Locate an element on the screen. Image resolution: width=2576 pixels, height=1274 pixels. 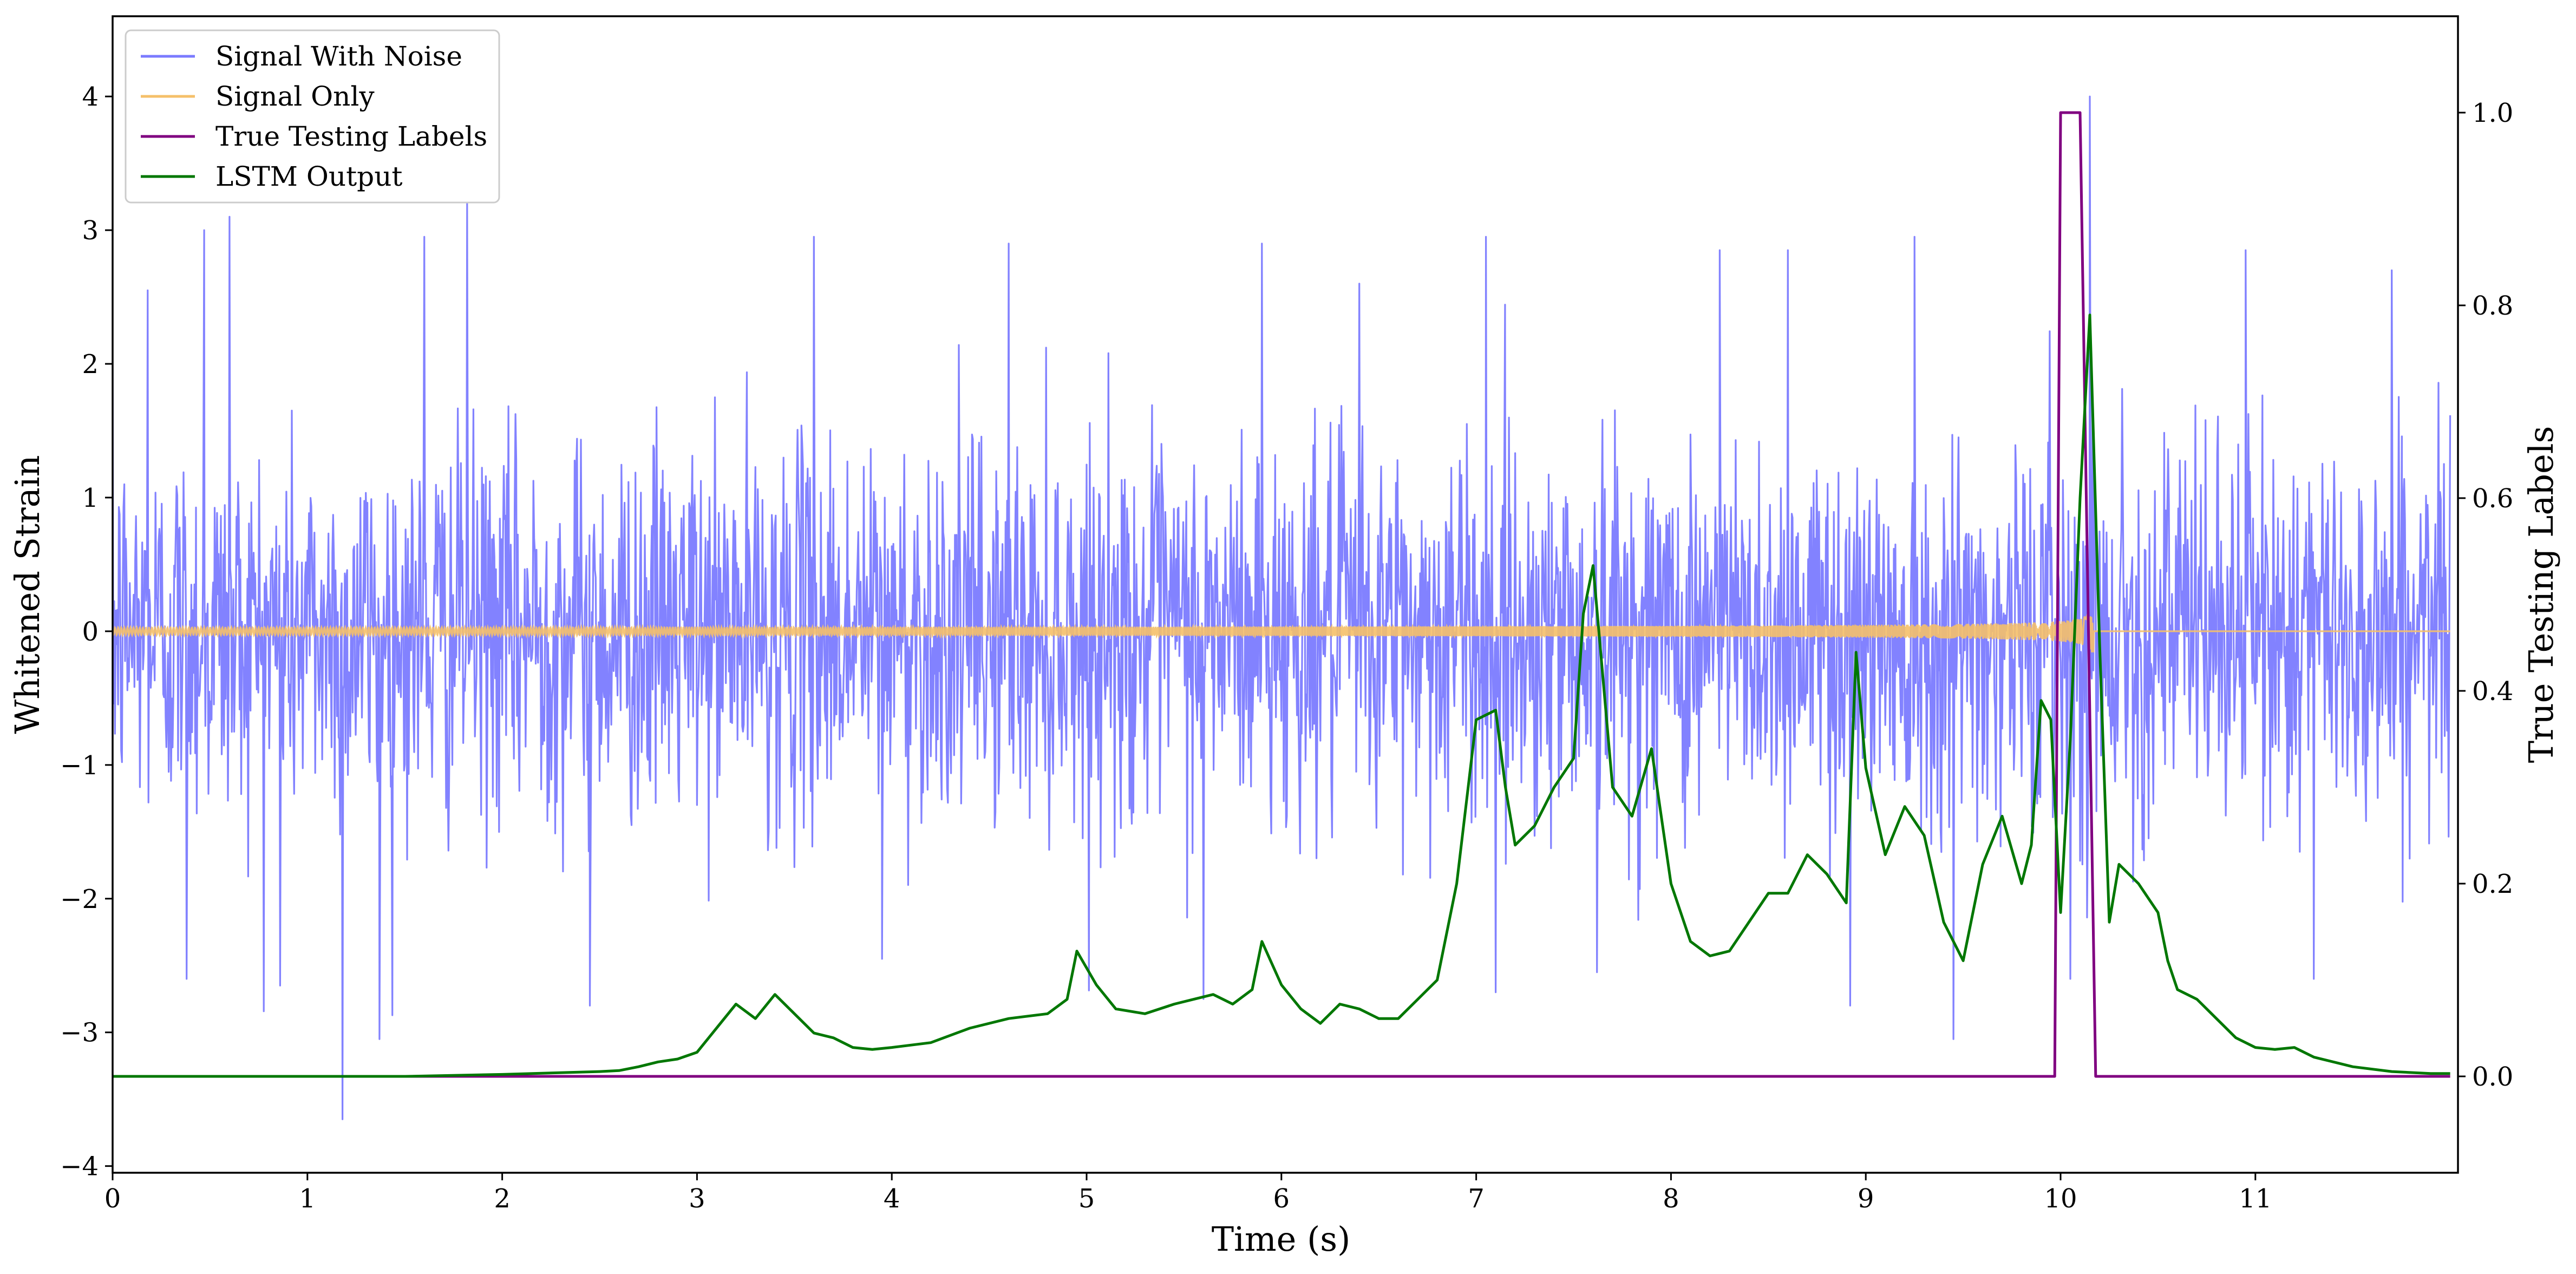
y-tick-label: 3 is located at coordinates (90, 230).